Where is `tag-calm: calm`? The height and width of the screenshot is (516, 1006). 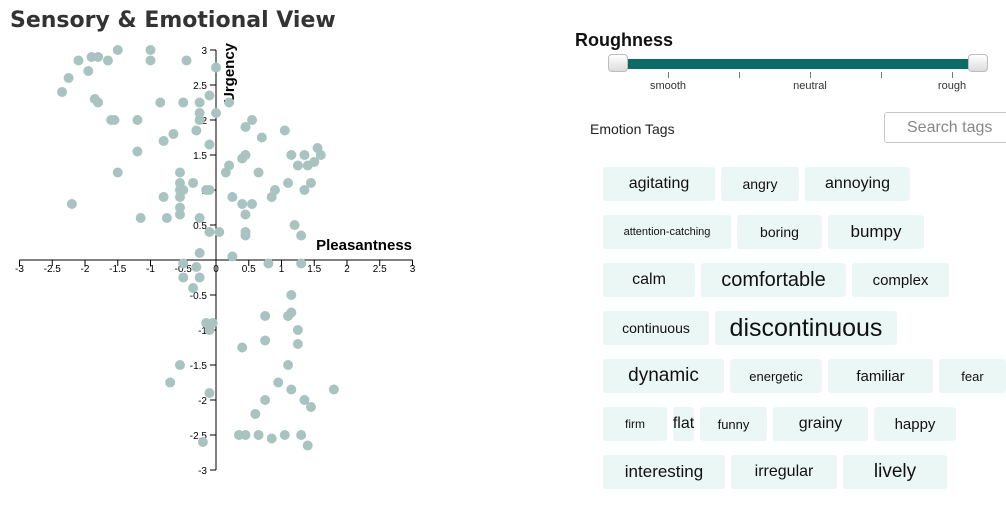 tag-calm: calm is located at coordinates (649, 280).